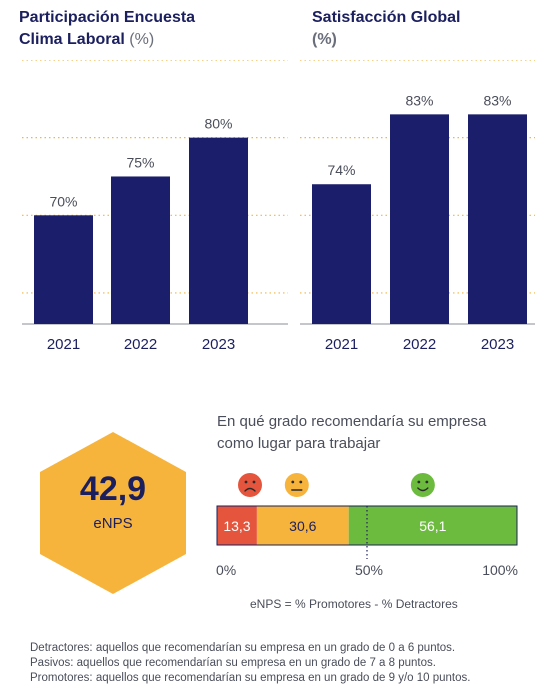 The image size is (541, 686). I want to click on data-label-1-2021: 70%, so click(63, 201).